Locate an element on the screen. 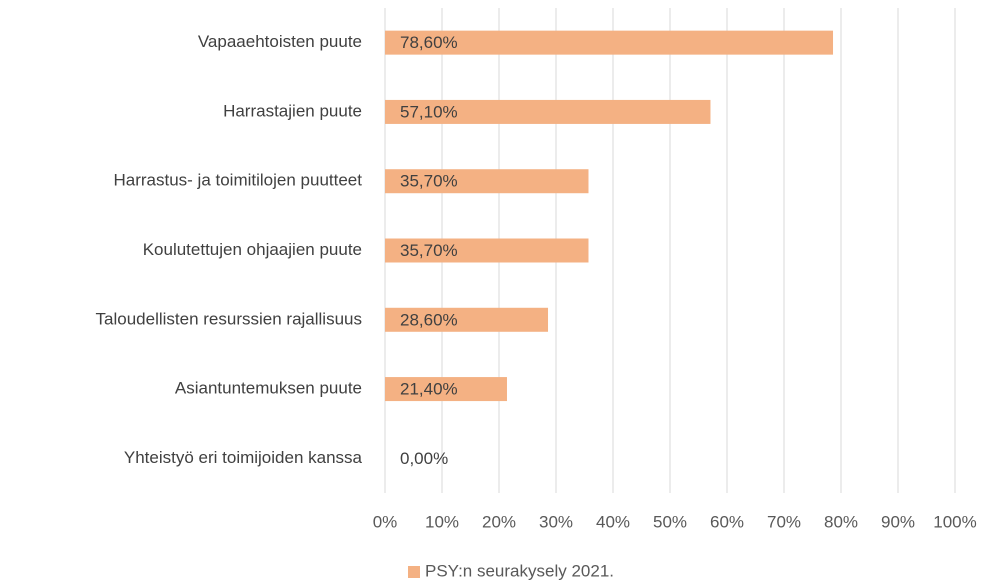  y-tick-label: Vapaaehtoisten puute is located at coordinates (280, 41).